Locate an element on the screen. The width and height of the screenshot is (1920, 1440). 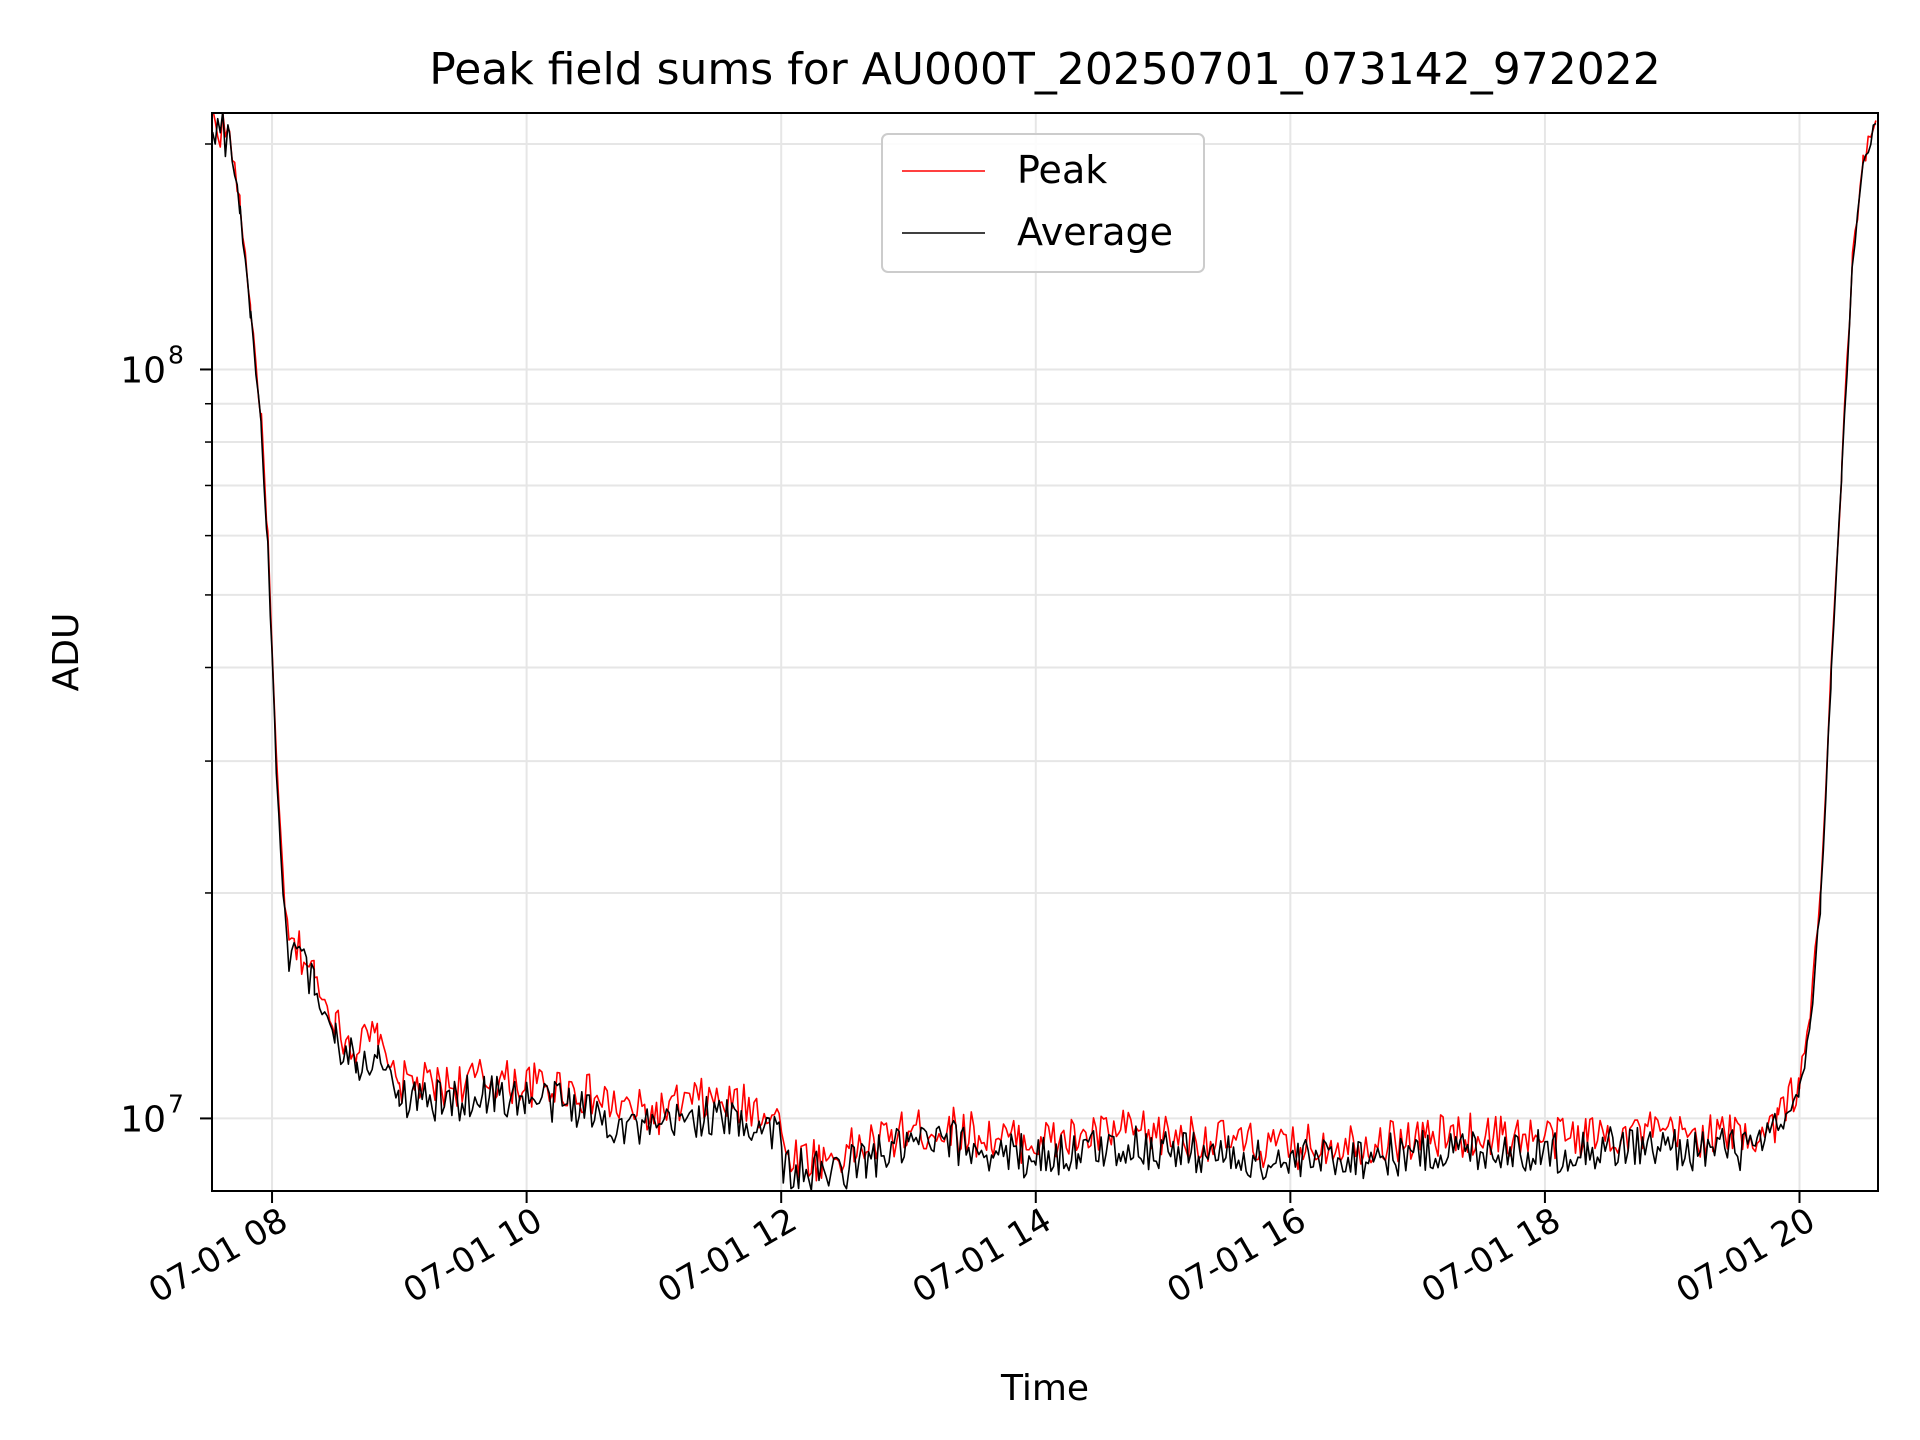
y-tick-label-exponent: 8 is located at coordinates (176, 354).